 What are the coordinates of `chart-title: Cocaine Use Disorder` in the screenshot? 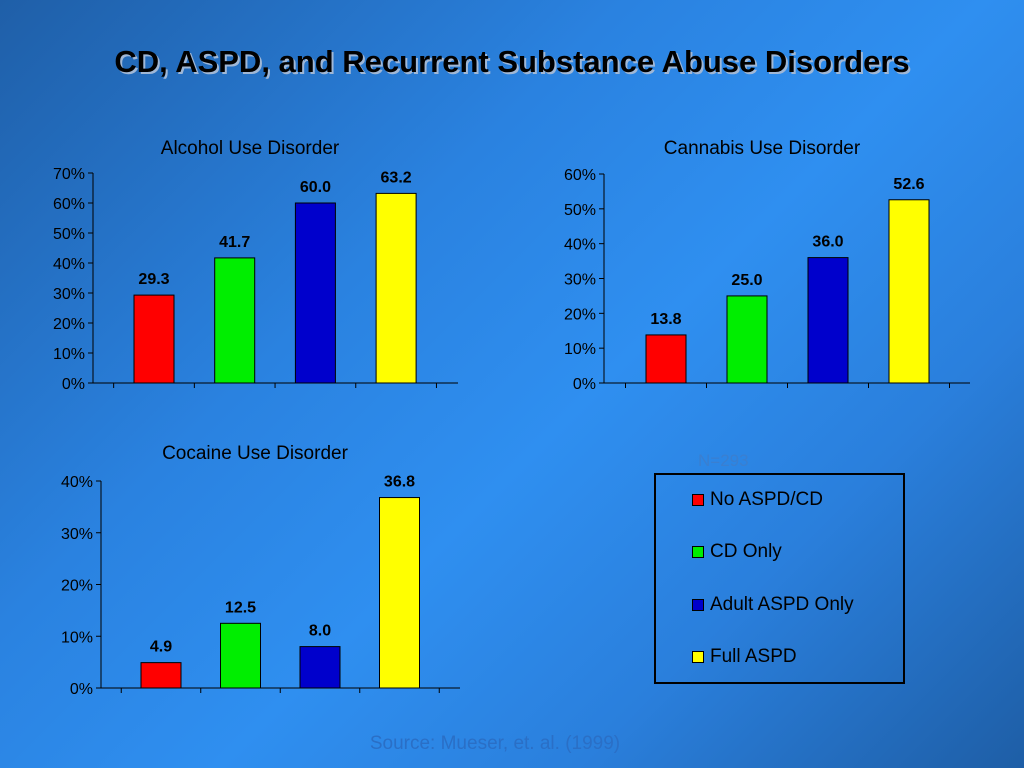 It's located at (255, 453).